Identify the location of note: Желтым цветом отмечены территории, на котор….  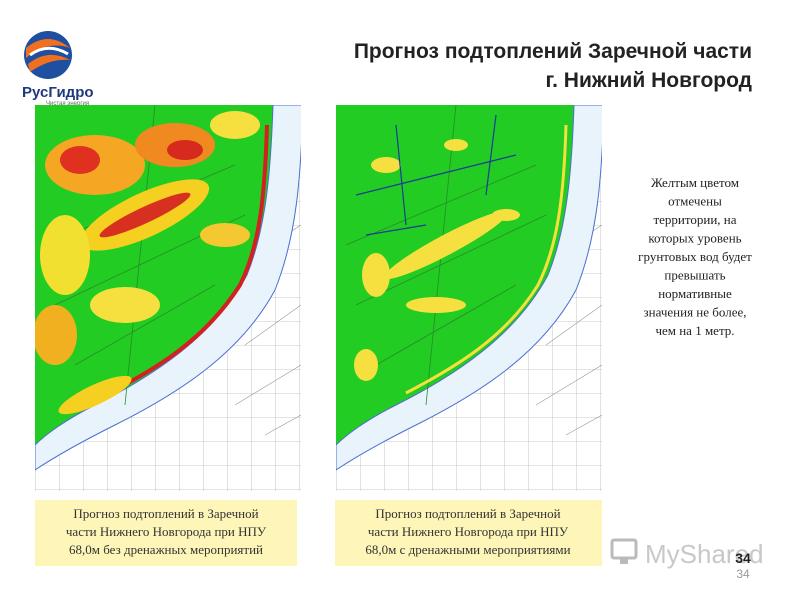
(695, 256).